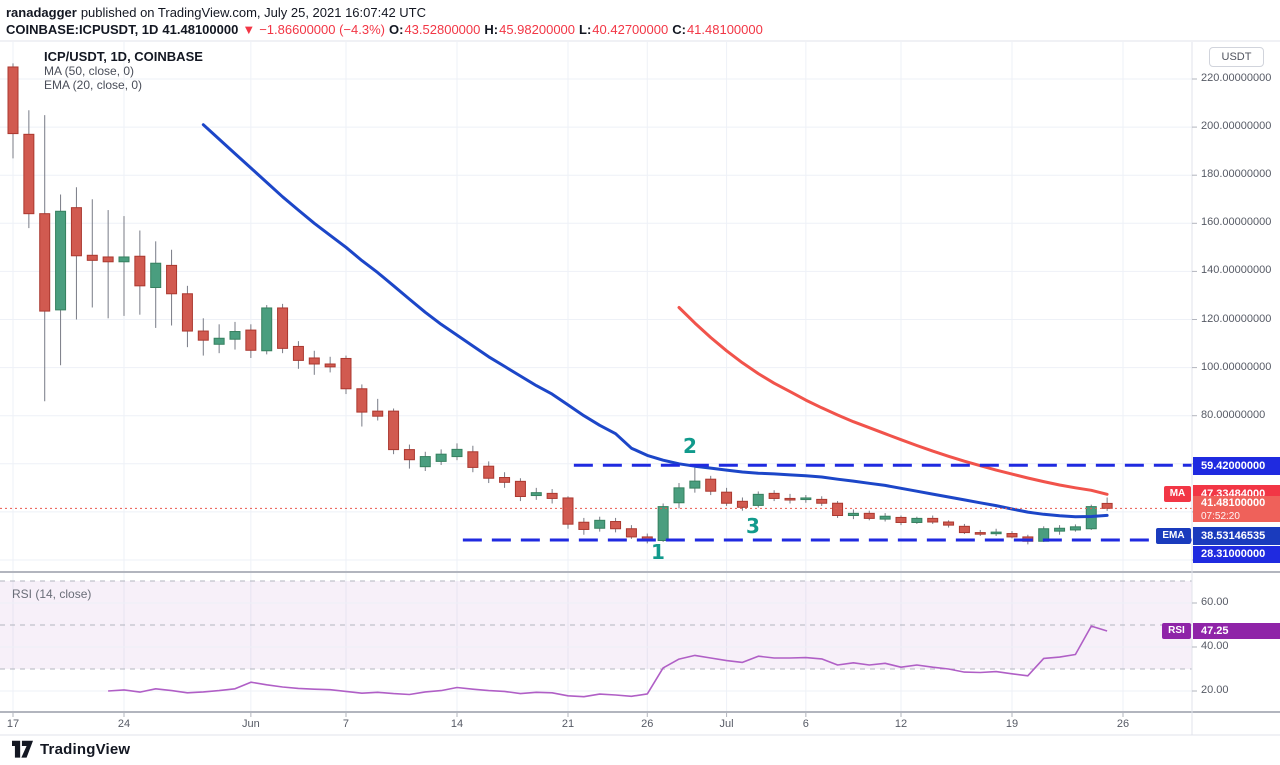  Describe the element at coordinates (52, 594) in the screenshot. I see `rsi-indicator-label: RSI (14, close)` at that location.